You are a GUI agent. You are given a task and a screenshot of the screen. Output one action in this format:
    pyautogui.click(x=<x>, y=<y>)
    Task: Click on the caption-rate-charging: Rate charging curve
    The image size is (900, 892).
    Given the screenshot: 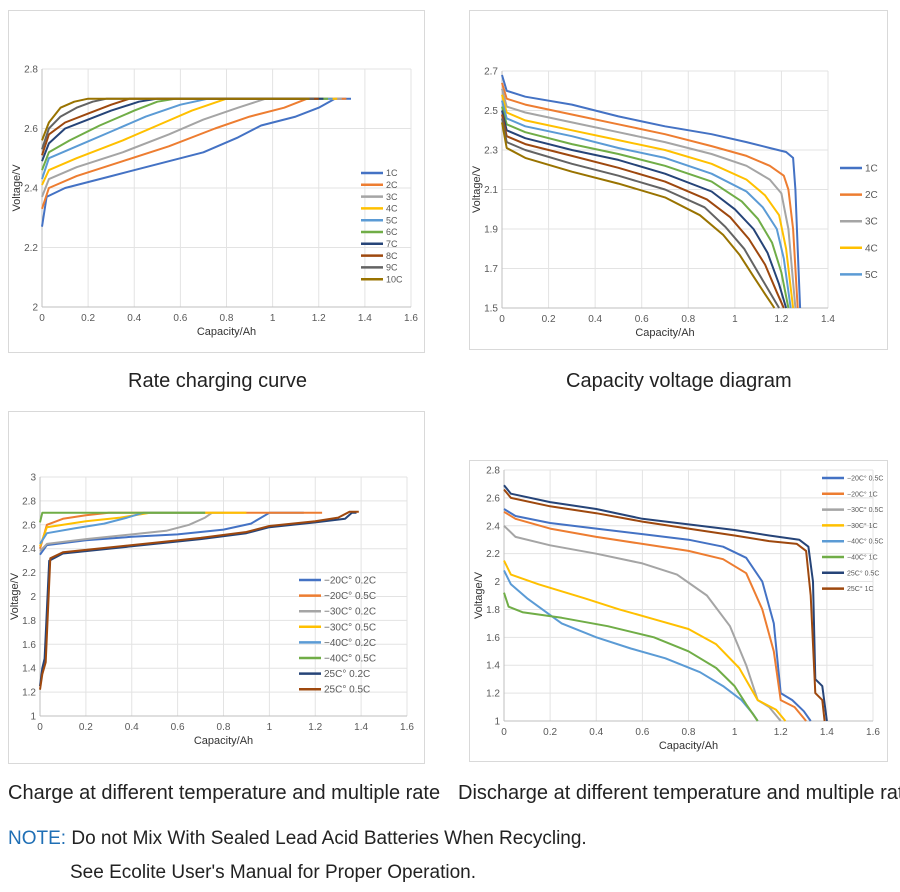 What is the action you would take?
    pyautogui.click(x=217, y=381)
    